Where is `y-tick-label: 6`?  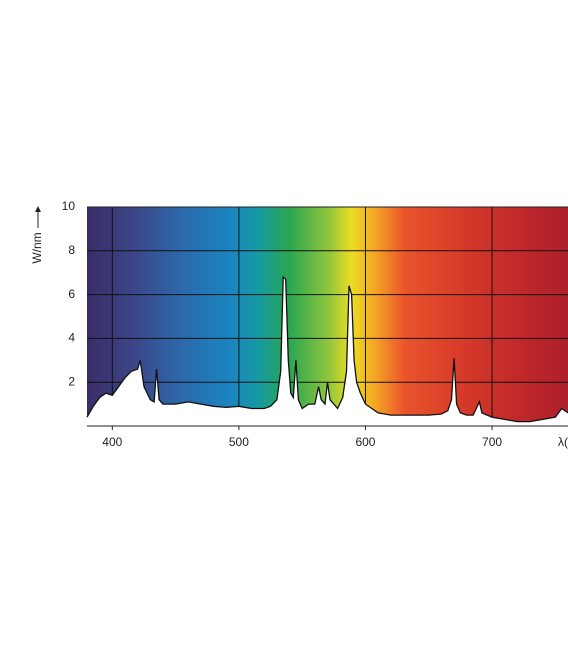 y-tick-label: 6 is located at coordinates (71, 294).